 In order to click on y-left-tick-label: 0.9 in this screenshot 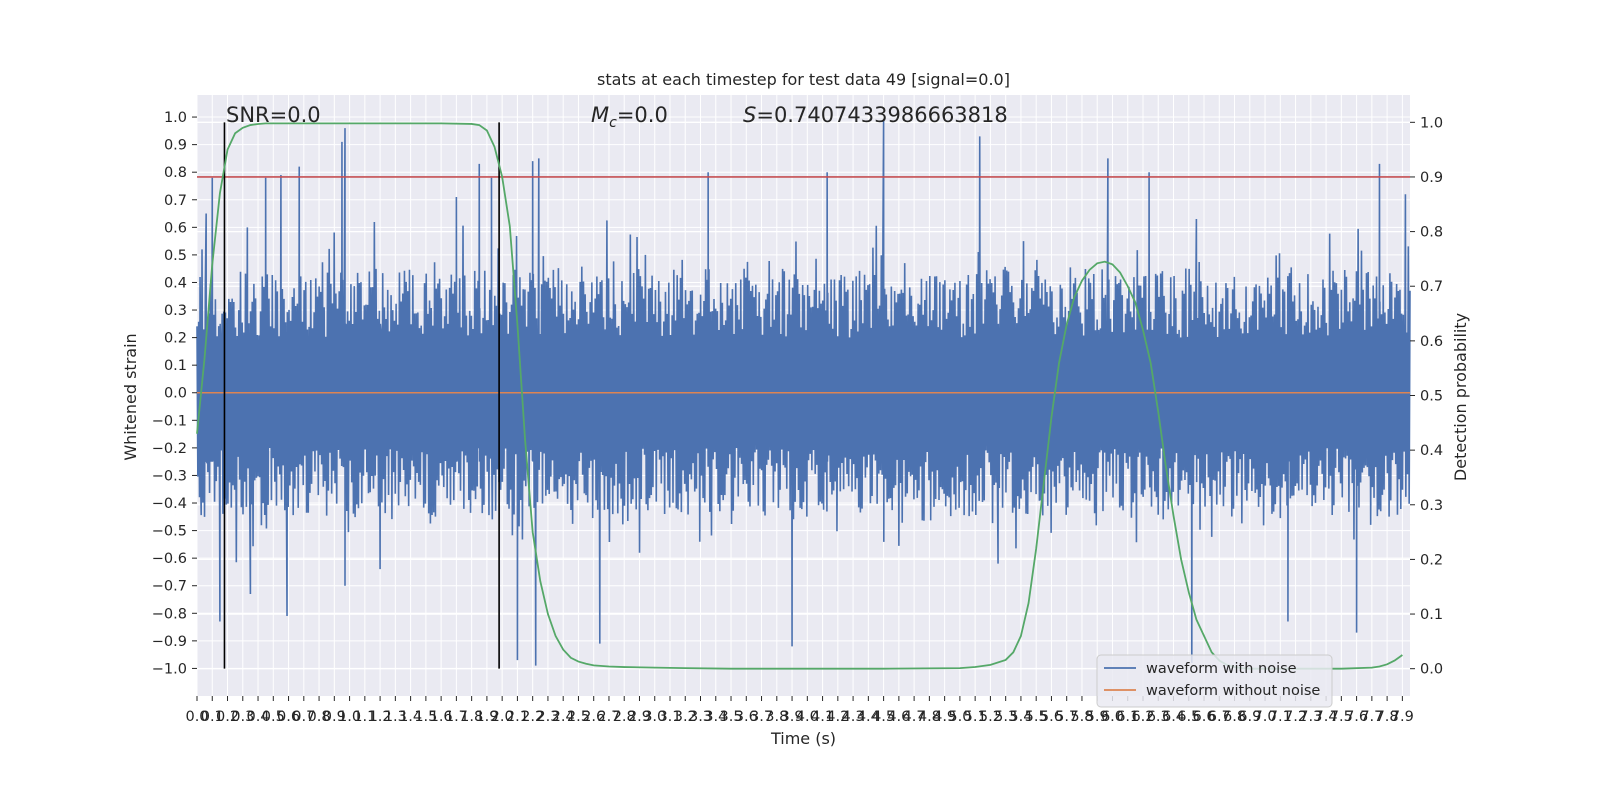, I will do `click(175, 146)`.